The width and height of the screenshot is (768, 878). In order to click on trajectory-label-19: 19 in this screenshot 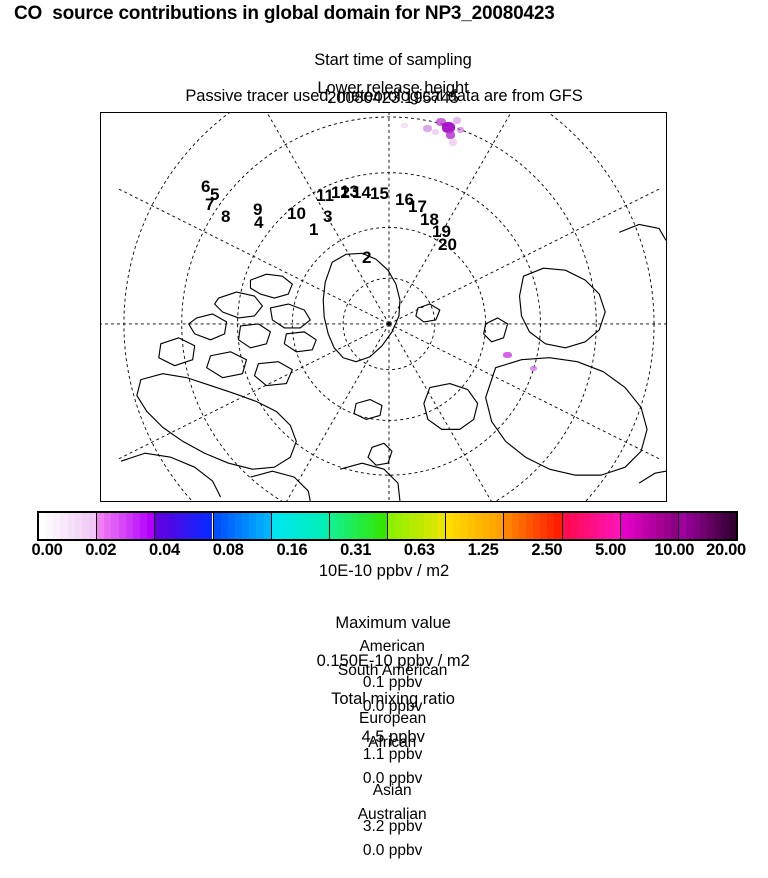, I will do `click(441, 231)`.